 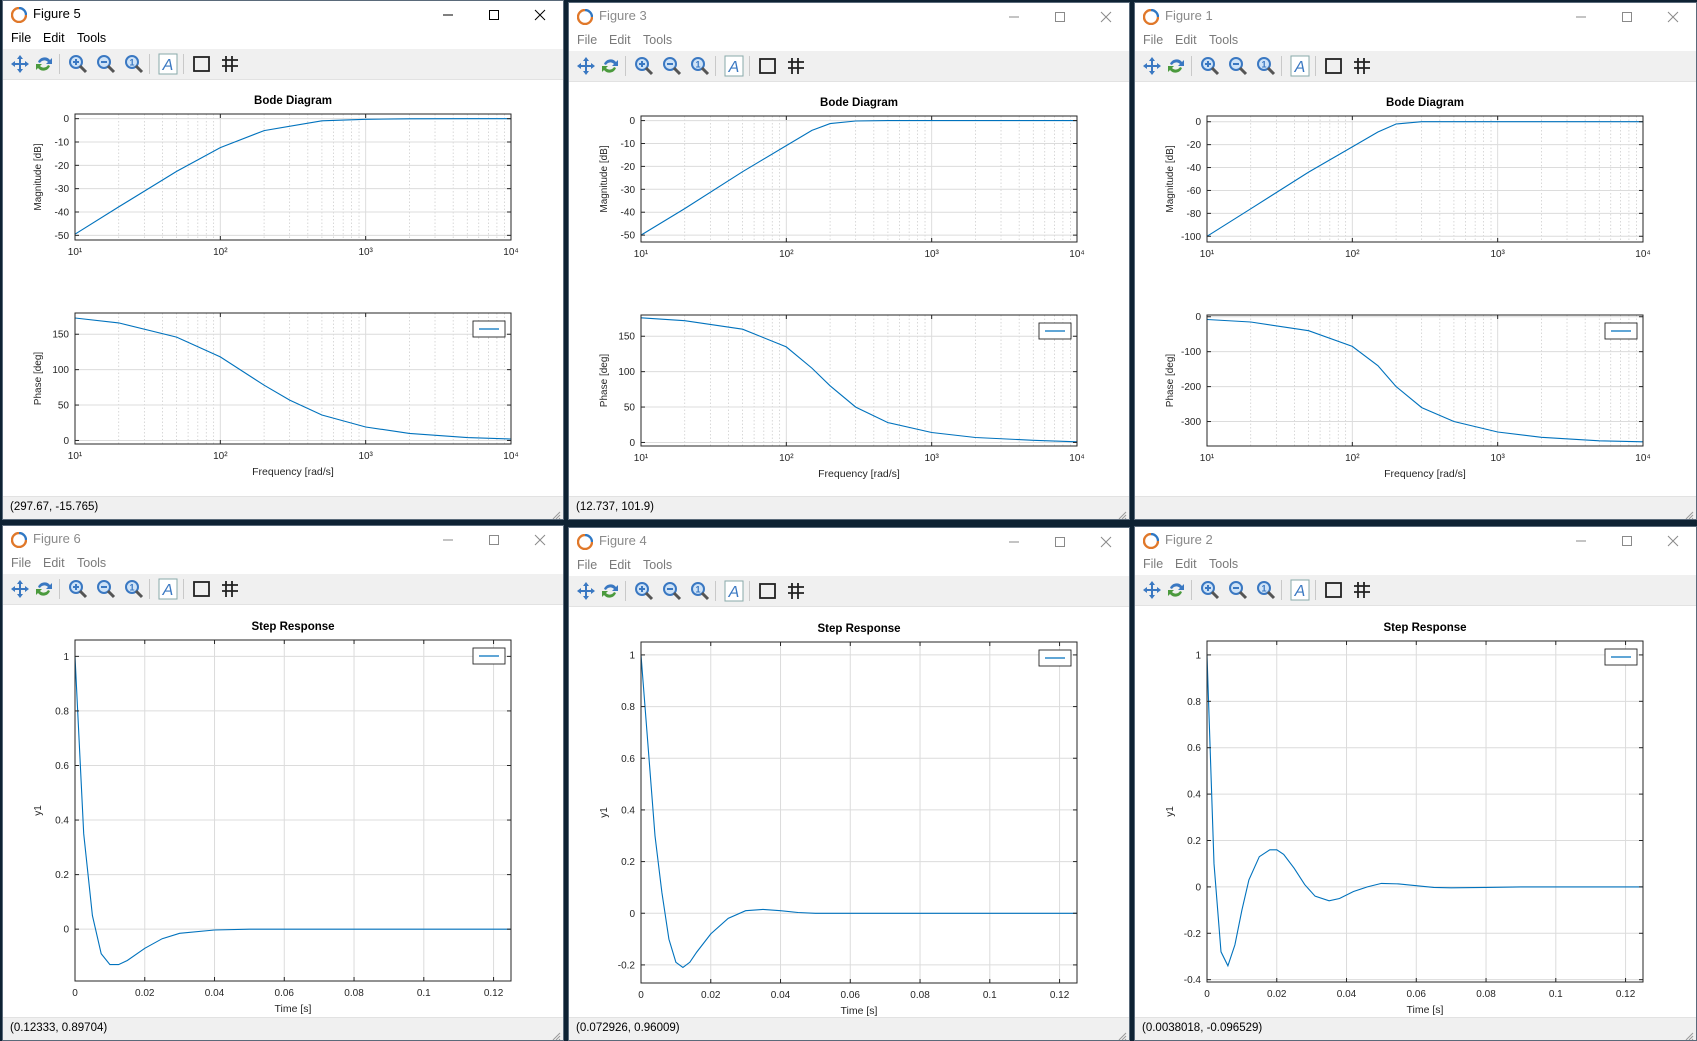 What do you see at coordinates (1415, 17) in the screenshot?
I see `title-bar: Figure 1` at bounding box center [1415, 17].